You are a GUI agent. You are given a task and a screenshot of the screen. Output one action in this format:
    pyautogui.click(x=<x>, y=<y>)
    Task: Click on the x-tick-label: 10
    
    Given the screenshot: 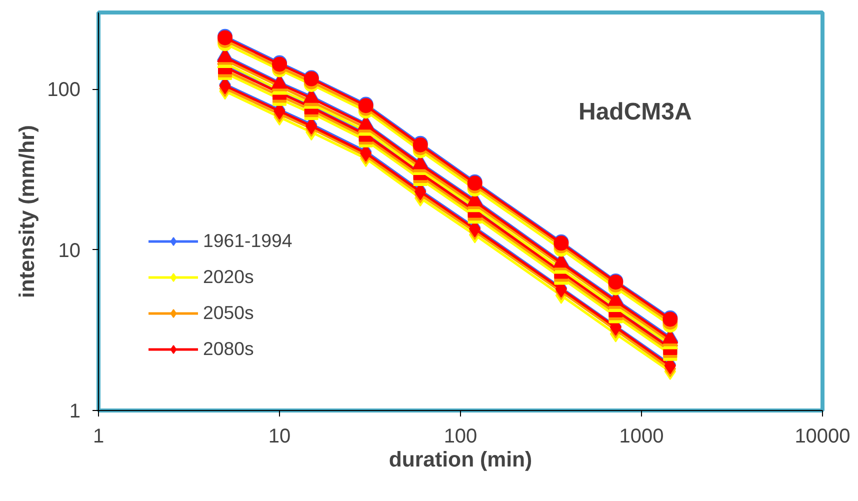 What is the action you would take?
    pyautogui.click(x=279, y=437)
    